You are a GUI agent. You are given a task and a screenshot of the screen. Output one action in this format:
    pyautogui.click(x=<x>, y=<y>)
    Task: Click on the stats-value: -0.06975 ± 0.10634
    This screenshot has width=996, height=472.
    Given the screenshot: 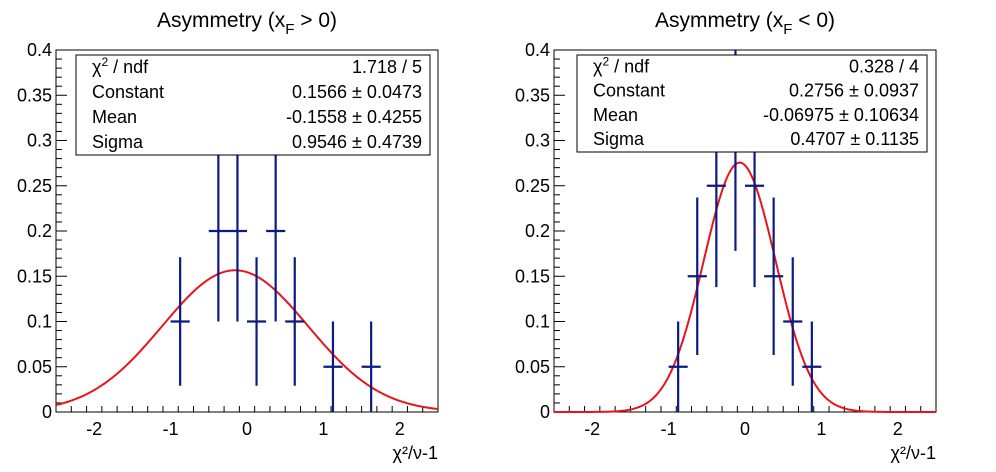 What is the action you would take?
    pyautogui.click(x=841, y=115)
    